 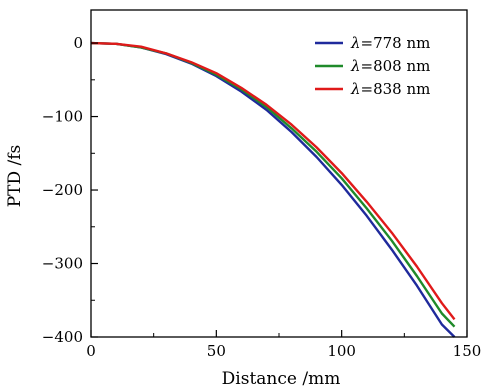 What do you see at coordinates (216, 351) in the screenshot?
I see `x-tick-label: 50` at bounding box center [216, 351].